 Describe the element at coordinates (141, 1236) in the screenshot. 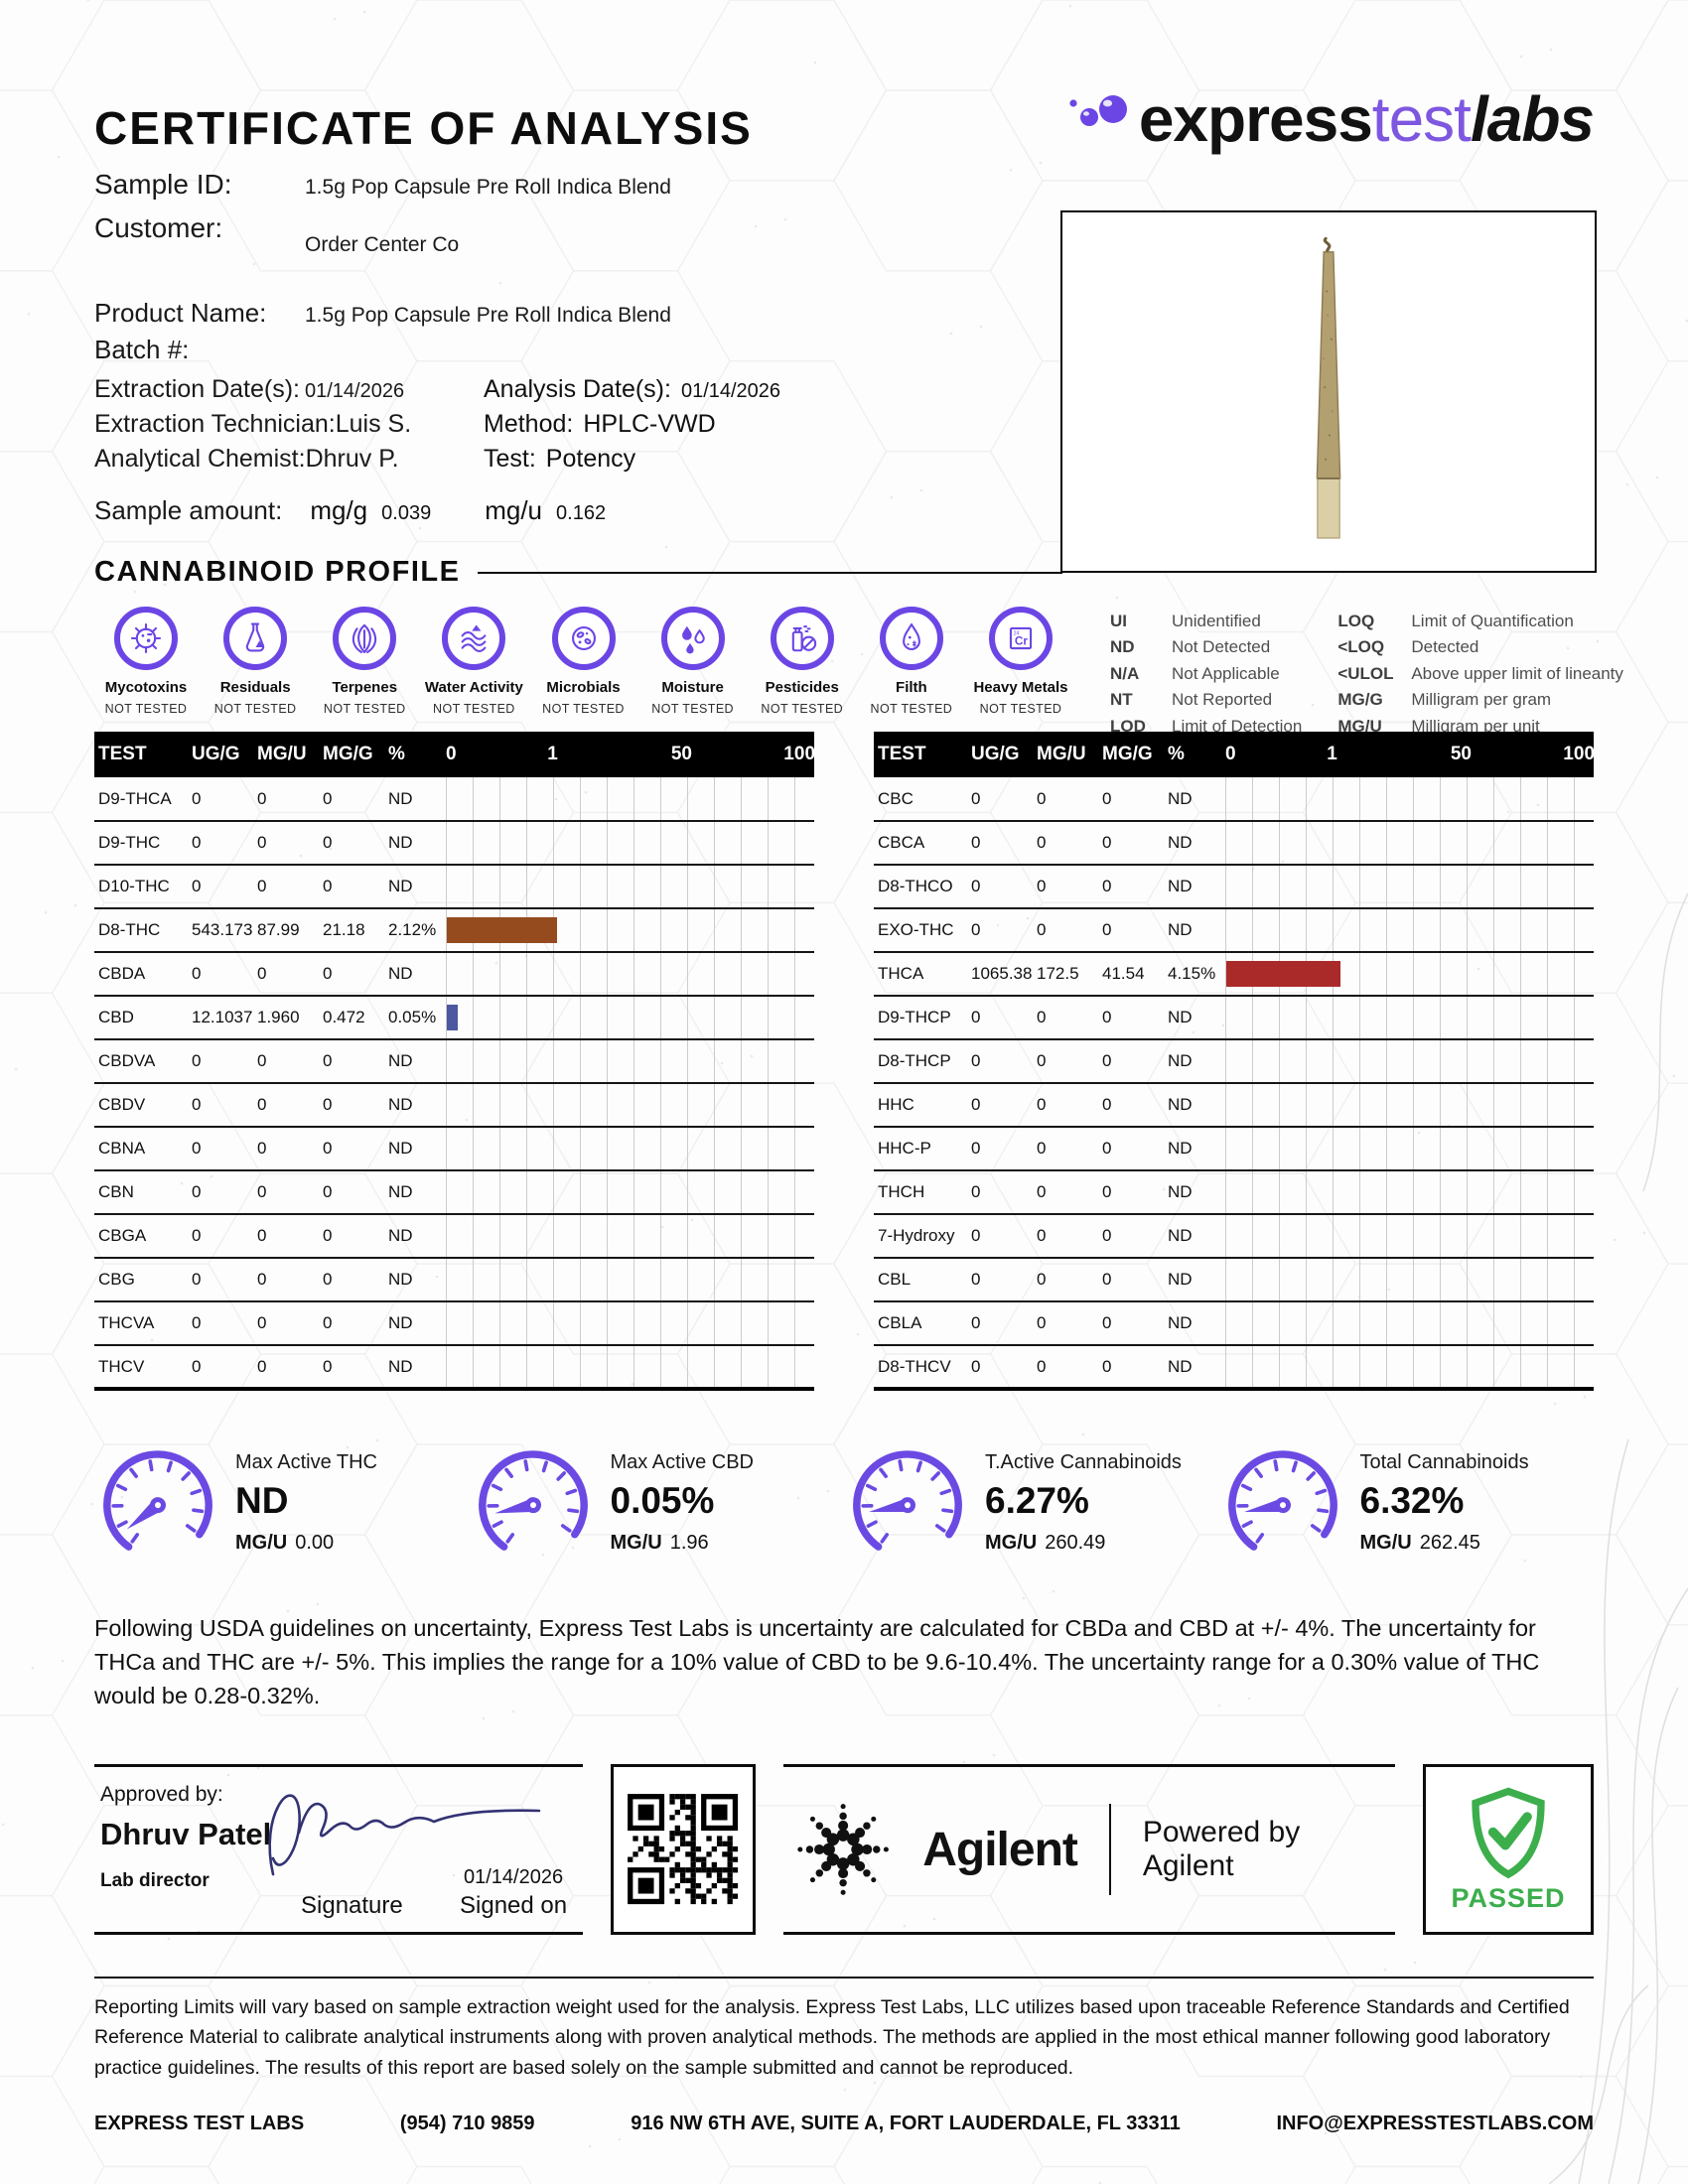

I see `cell-test: CBGA` at that location.